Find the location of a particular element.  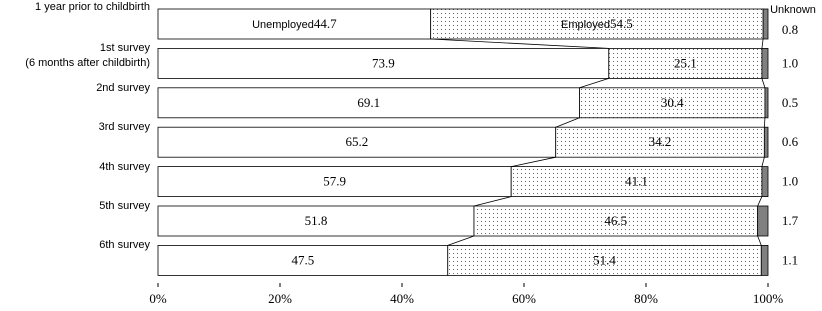

value-label: 73.9 is located at coordinates (383, 62).